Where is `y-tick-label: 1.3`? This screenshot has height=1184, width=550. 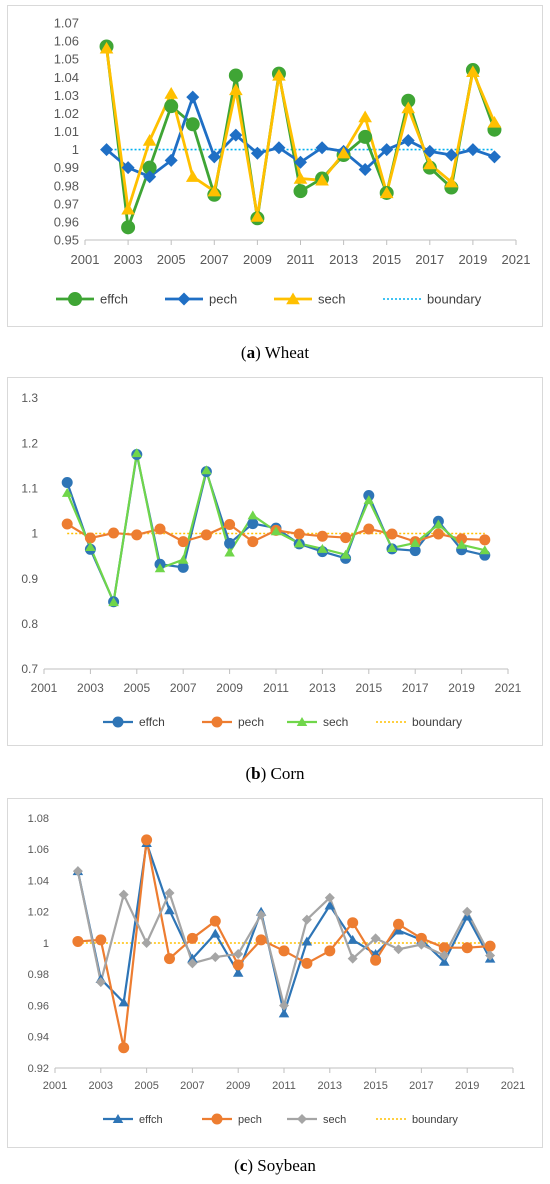
y-tick-label: 1.3 is located at coordinates (29, 398).